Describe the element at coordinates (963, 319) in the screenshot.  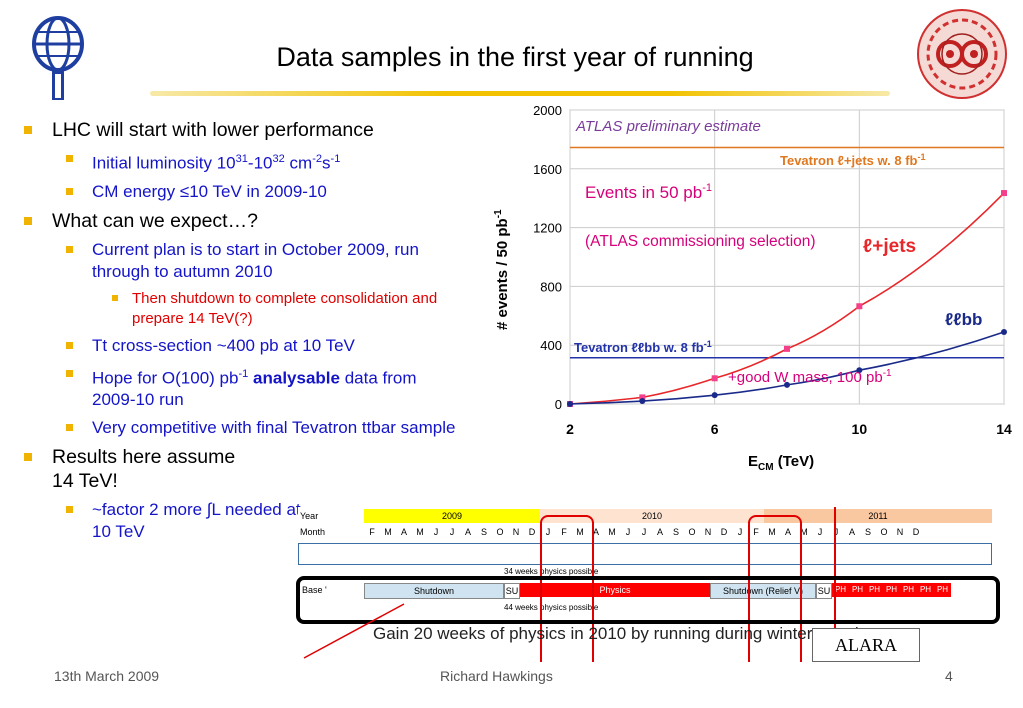
I see `llbb-series-label: ℓℓbb` at that location.